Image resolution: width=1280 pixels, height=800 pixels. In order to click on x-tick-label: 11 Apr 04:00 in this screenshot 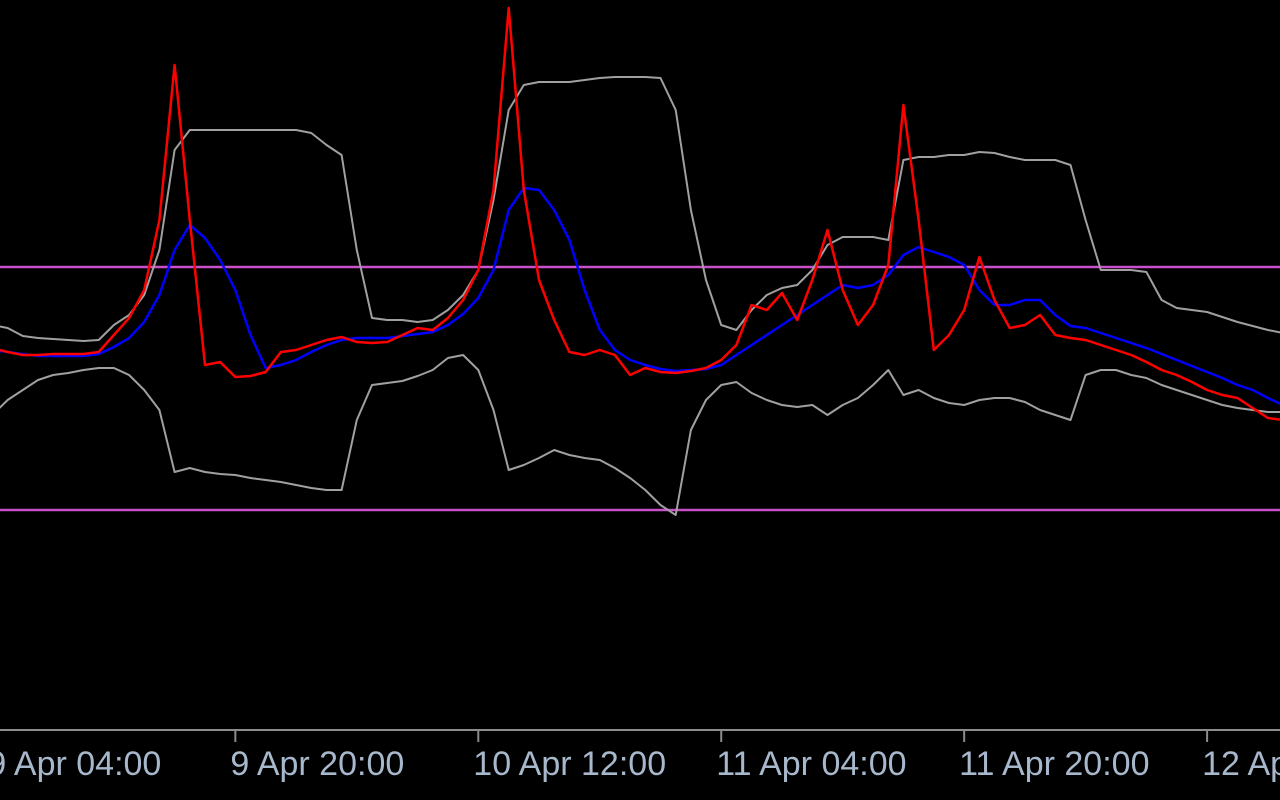, I will do `click(811, 764)`.